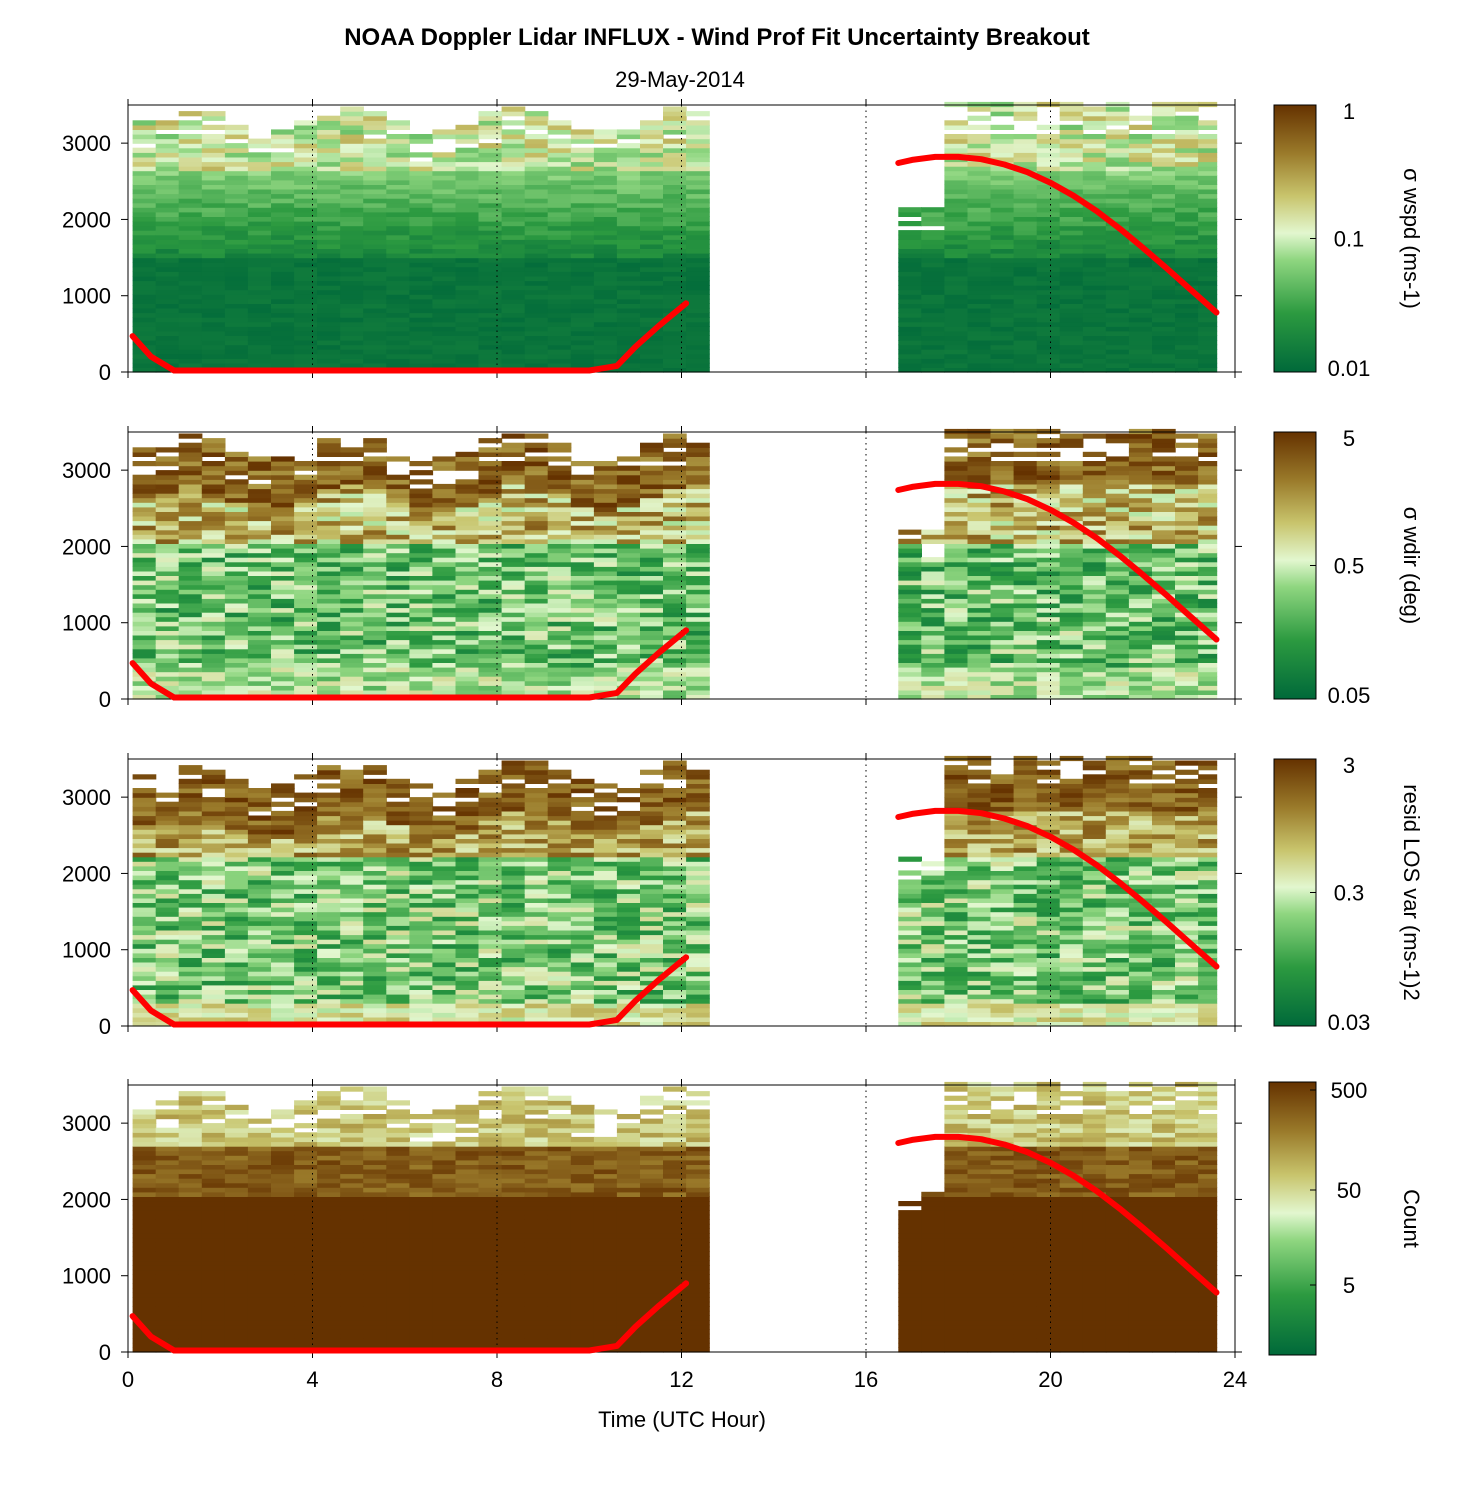 The width and height of the screenshot is (1471, 1489). I want to click on colorbar-tick-label: 1, so click(1349, 111).